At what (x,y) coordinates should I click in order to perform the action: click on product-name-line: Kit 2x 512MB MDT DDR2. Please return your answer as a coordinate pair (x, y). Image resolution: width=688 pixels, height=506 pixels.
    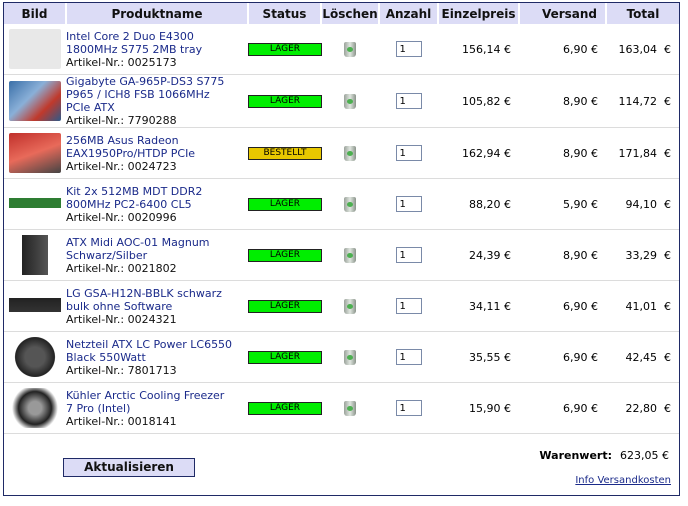
    Looking at the image, I should click on (134, 191).